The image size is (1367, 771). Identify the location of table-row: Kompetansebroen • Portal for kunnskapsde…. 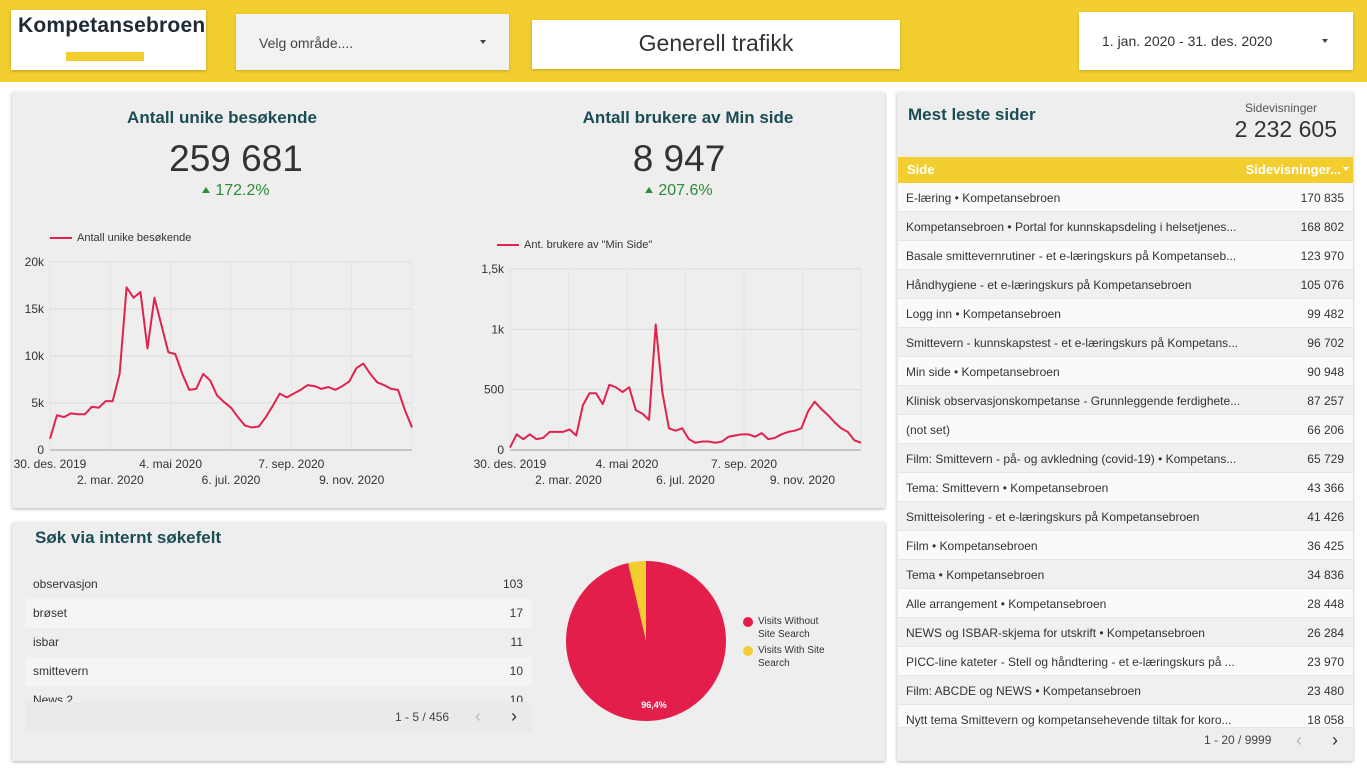
(1125, 226).